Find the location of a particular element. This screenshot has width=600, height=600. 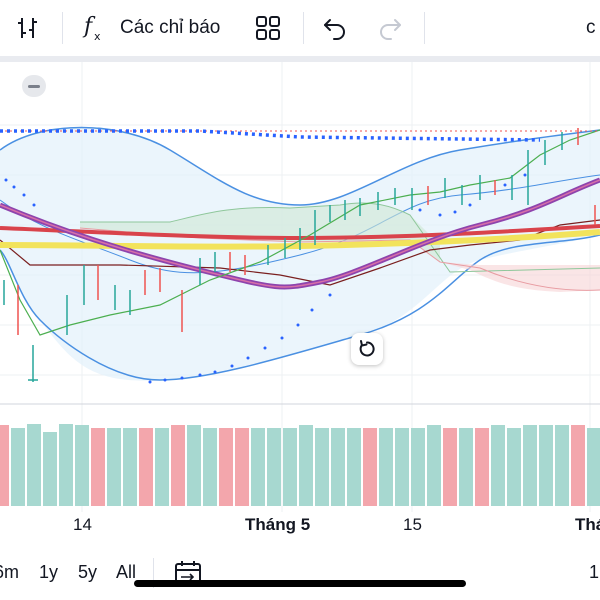

svg-text: x is located at coordinates (97, 36).